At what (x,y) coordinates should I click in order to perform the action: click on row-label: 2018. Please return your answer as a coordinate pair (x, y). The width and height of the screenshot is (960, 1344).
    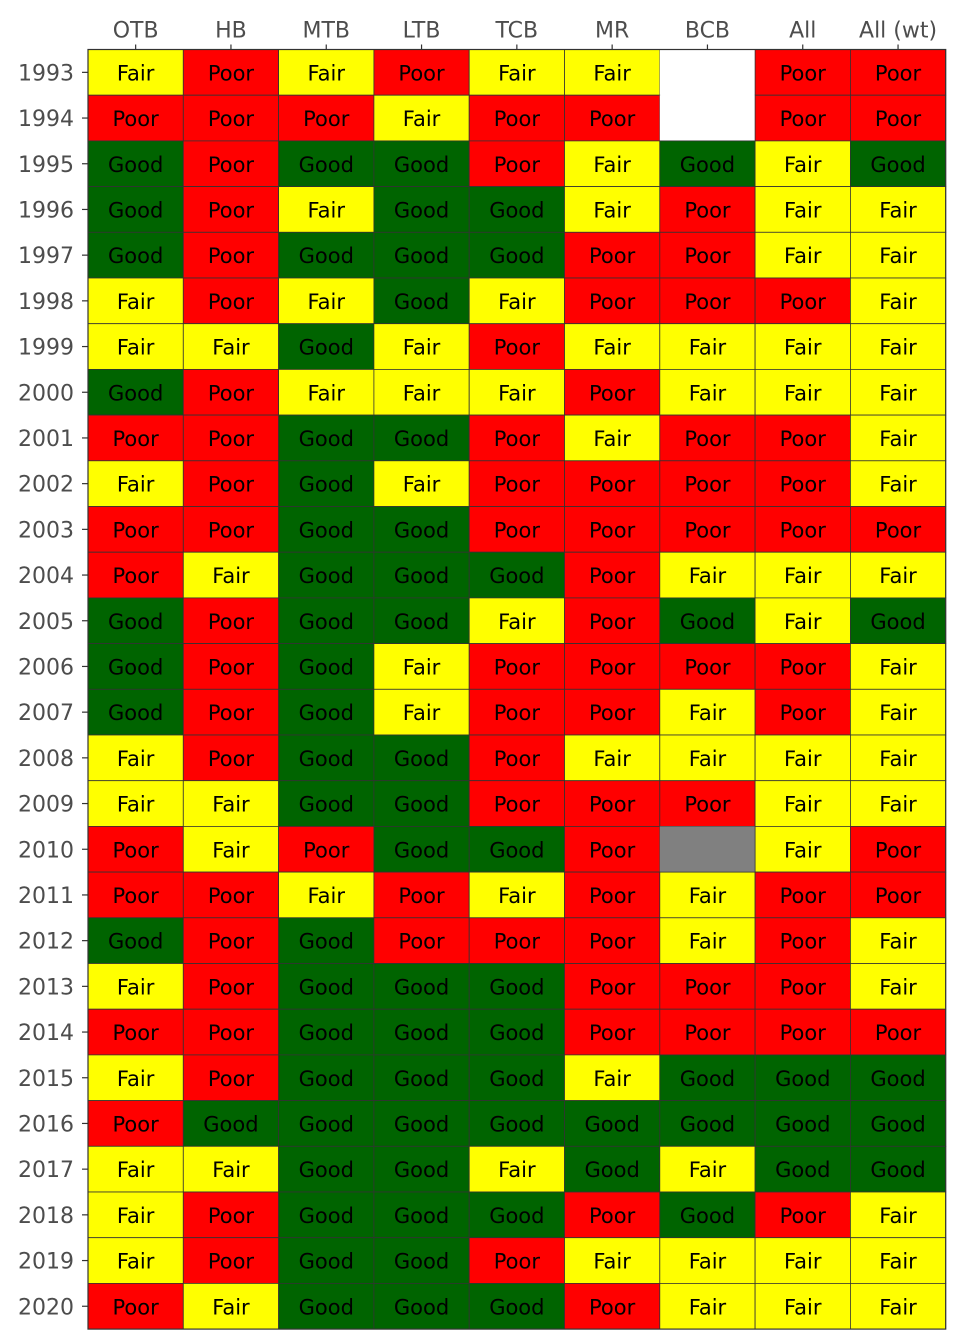
    Looking at the image, I should click on (46, 1216).